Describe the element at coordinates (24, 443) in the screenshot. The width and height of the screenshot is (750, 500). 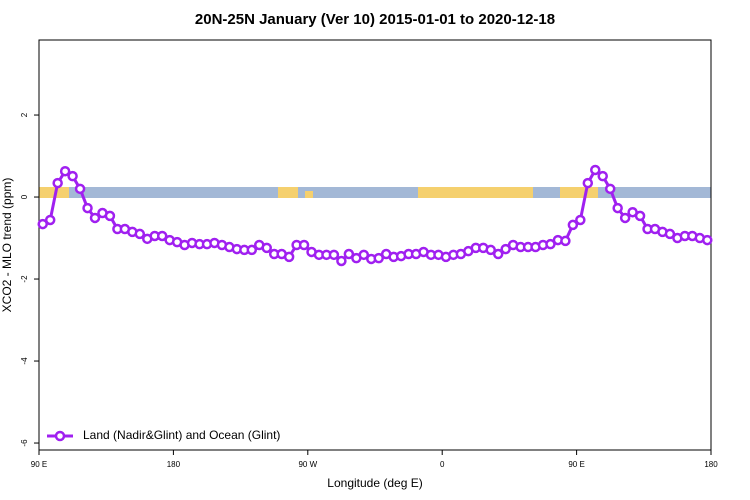
I see `y-tick-label: -6` at that location.